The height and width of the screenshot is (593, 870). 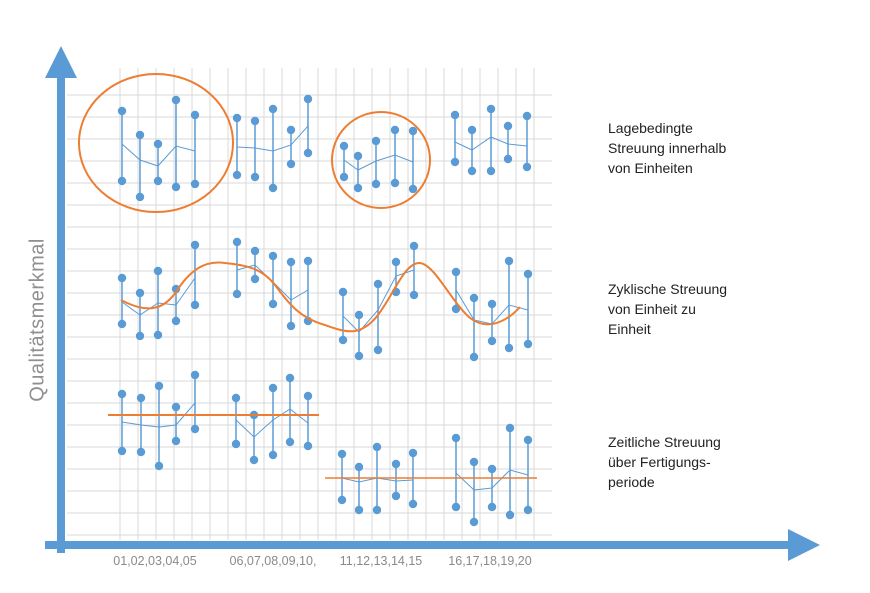 What do you see at coordinates (668, 289) in the screenshot?
I see `description-line: Zyklische Streuung` at bounding box center [668, 289].